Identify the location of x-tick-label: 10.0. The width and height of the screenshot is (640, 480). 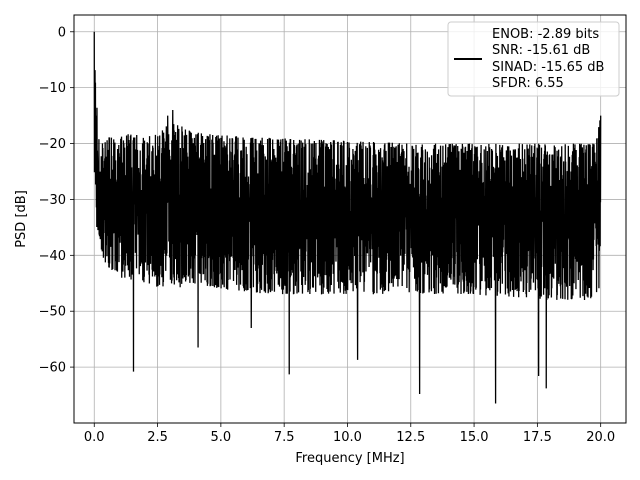
(347, 437).